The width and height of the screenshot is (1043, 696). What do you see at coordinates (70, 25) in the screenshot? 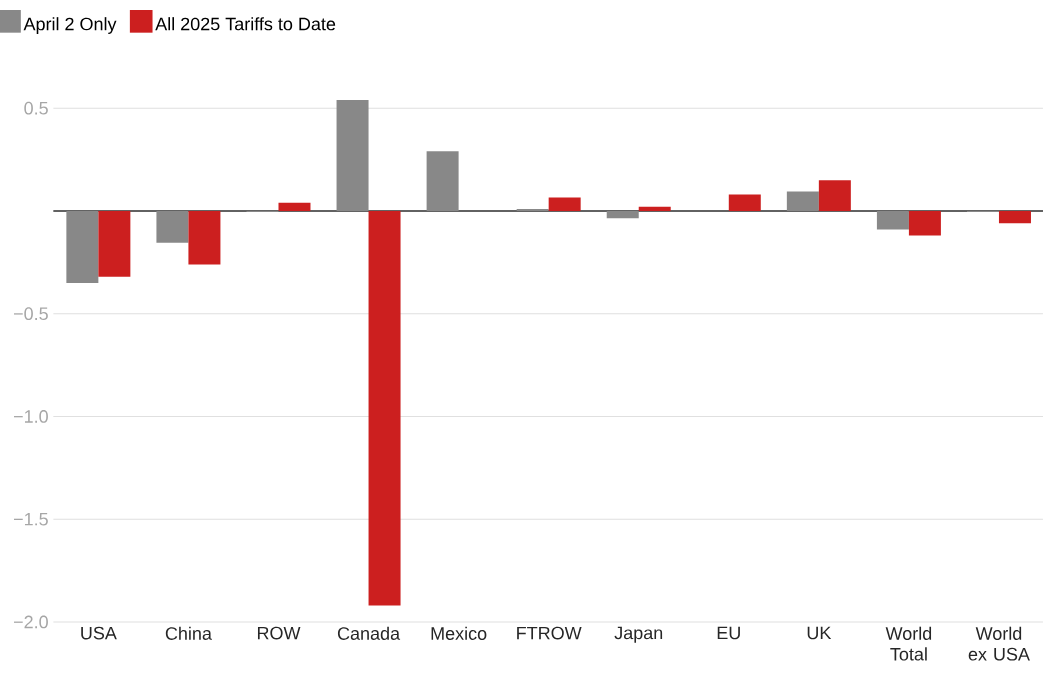
I see `legend-label: April 2 Only` at bounding box center [70, 25].